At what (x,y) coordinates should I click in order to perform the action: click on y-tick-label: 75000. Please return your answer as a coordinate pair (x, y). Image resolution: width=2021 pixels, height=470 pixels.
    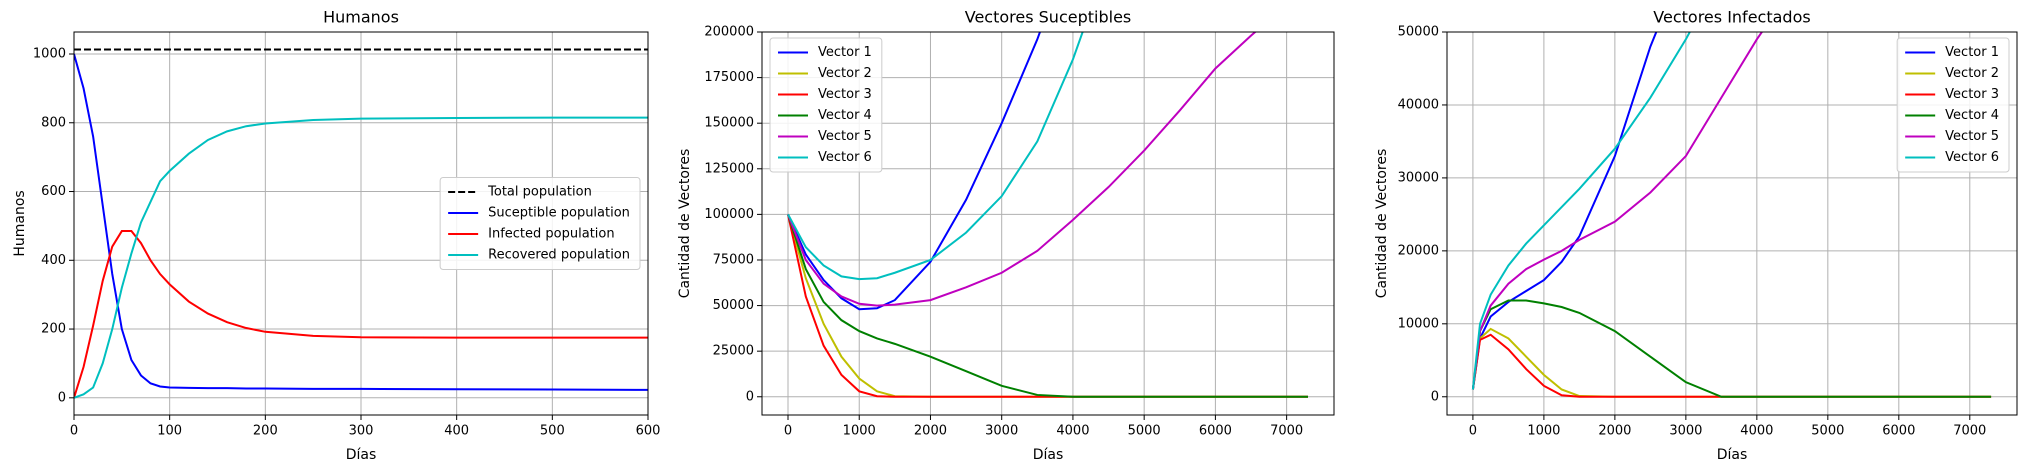
    Looking at the image, I should click on (733, 259).